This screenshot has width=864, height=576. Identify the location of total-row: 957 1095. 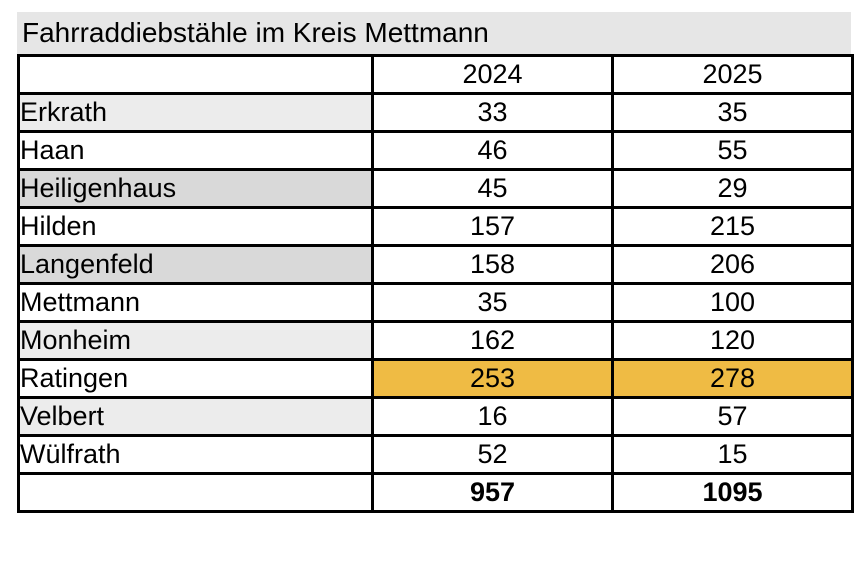
(435, 492).